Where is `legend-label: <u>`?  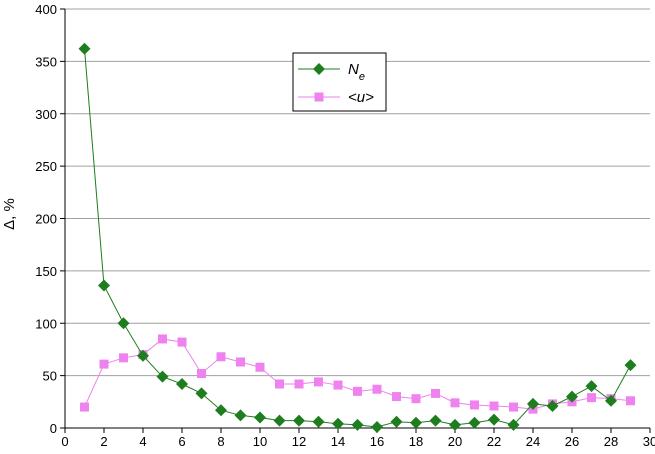
legend-label: <u> is located at coordinates (361, 97).